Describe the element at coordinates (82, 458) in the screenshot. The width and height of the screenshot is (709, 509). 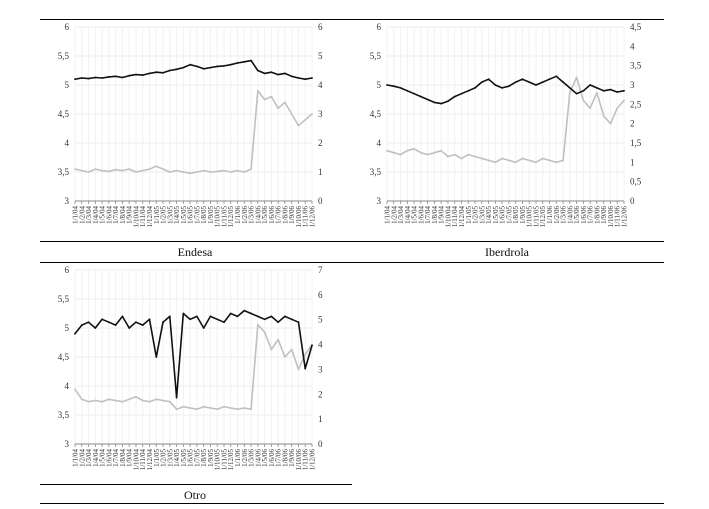
I see `x-tick-label: 1/2/04` at that location.